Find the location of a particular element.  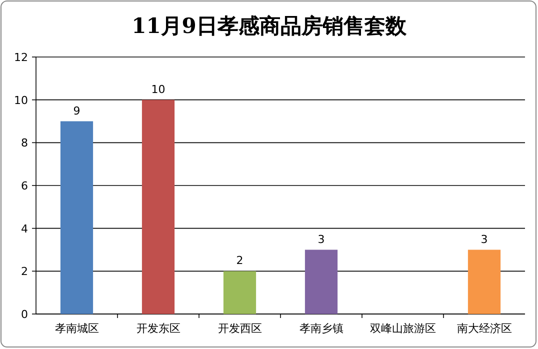

y-tick-label: 10 is located at coordinates (21, 100).